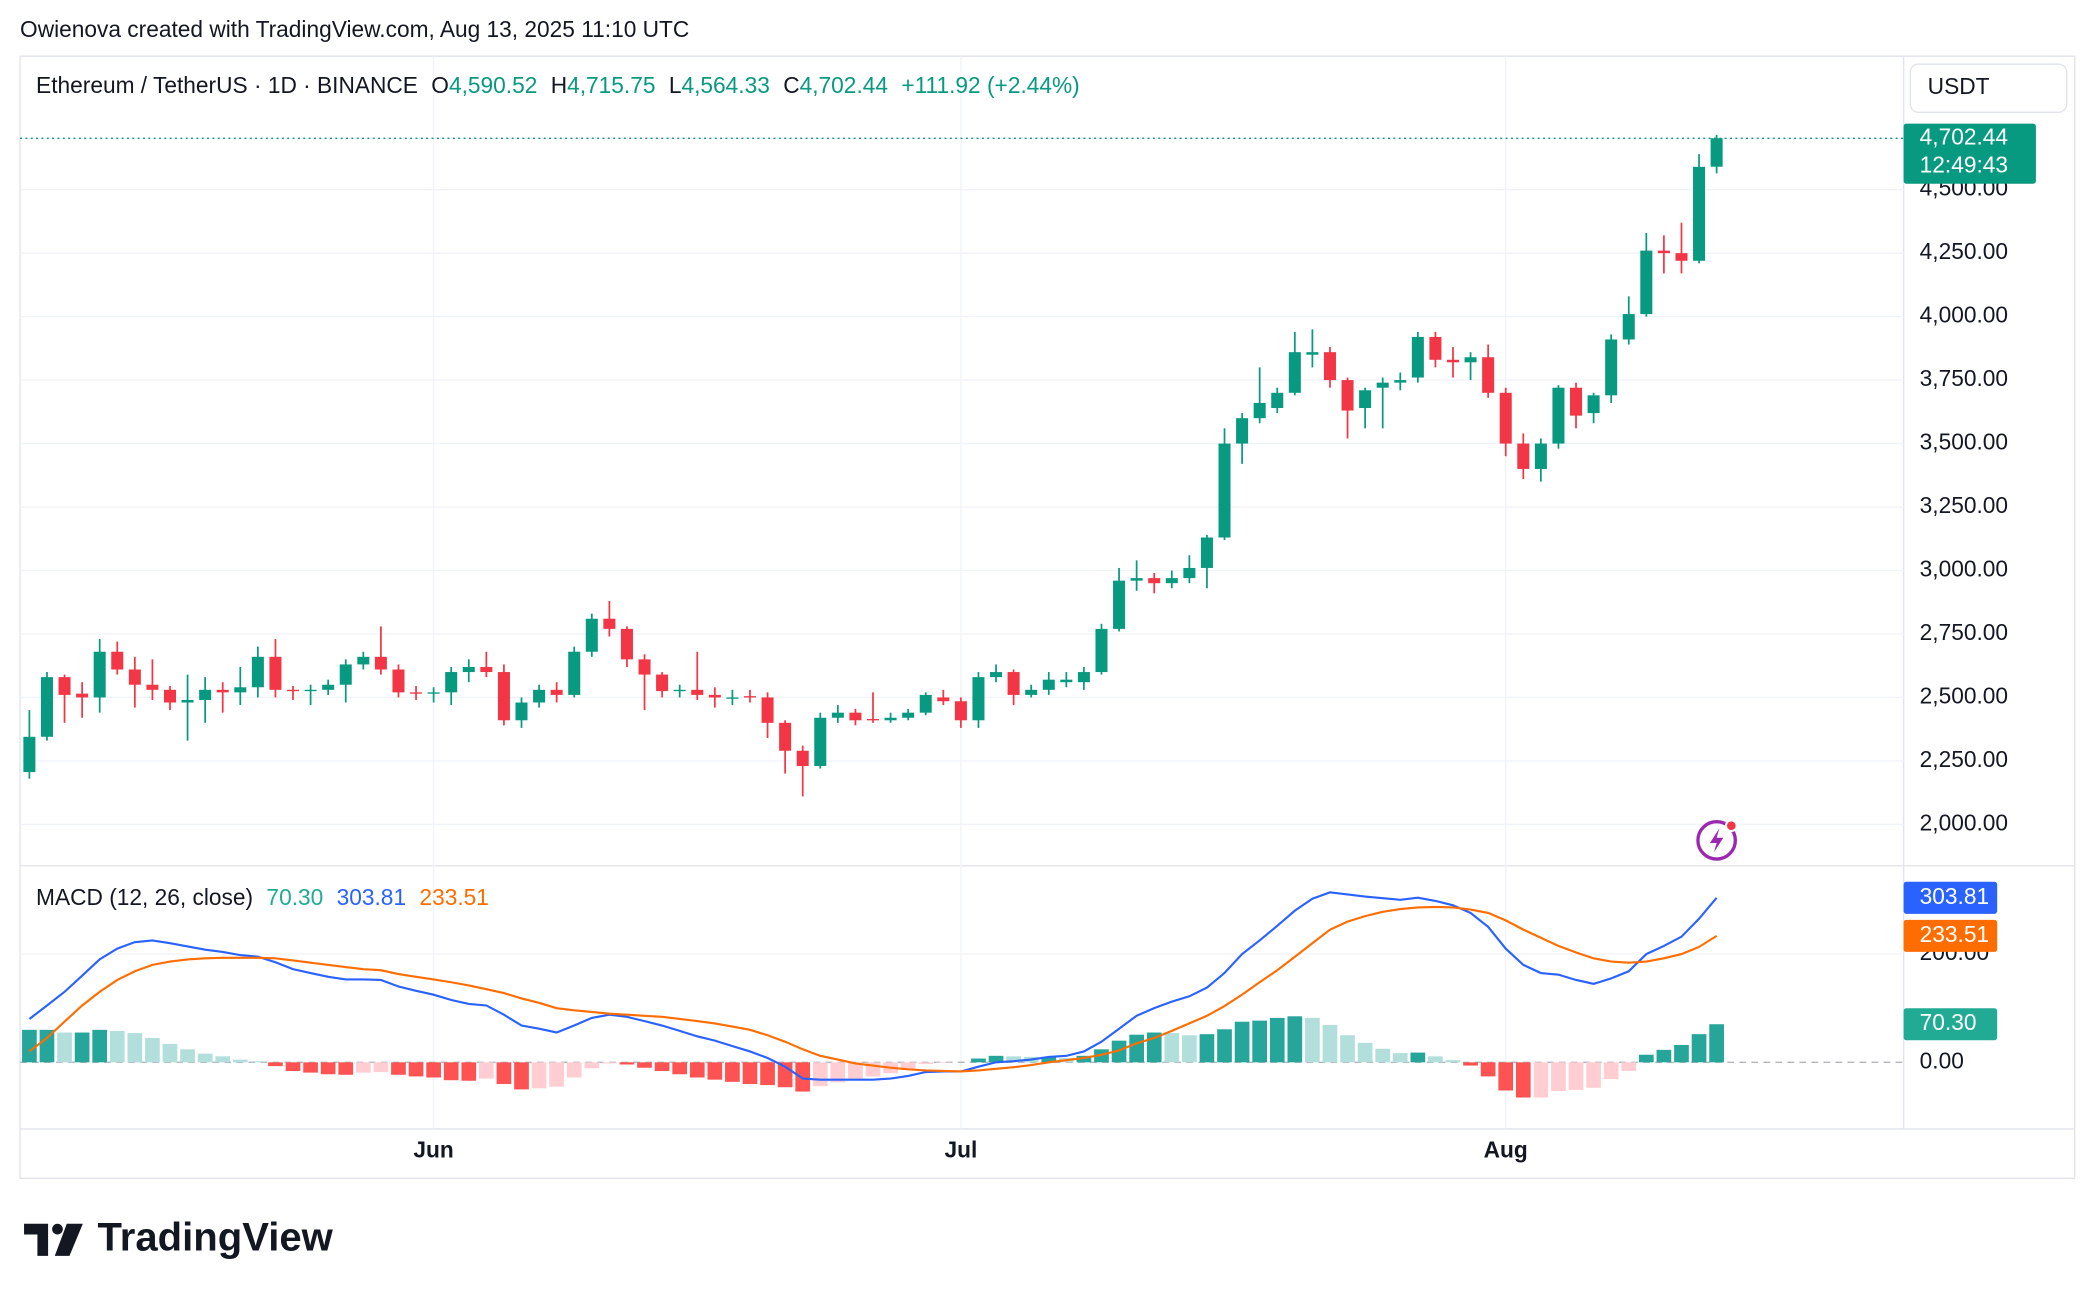 The height and width of the screenshot is (1292, 2084). Describe the element at coordinates (1964, 378) in the screenshot. I see `y-tick-label: 3,750.00` at that location.